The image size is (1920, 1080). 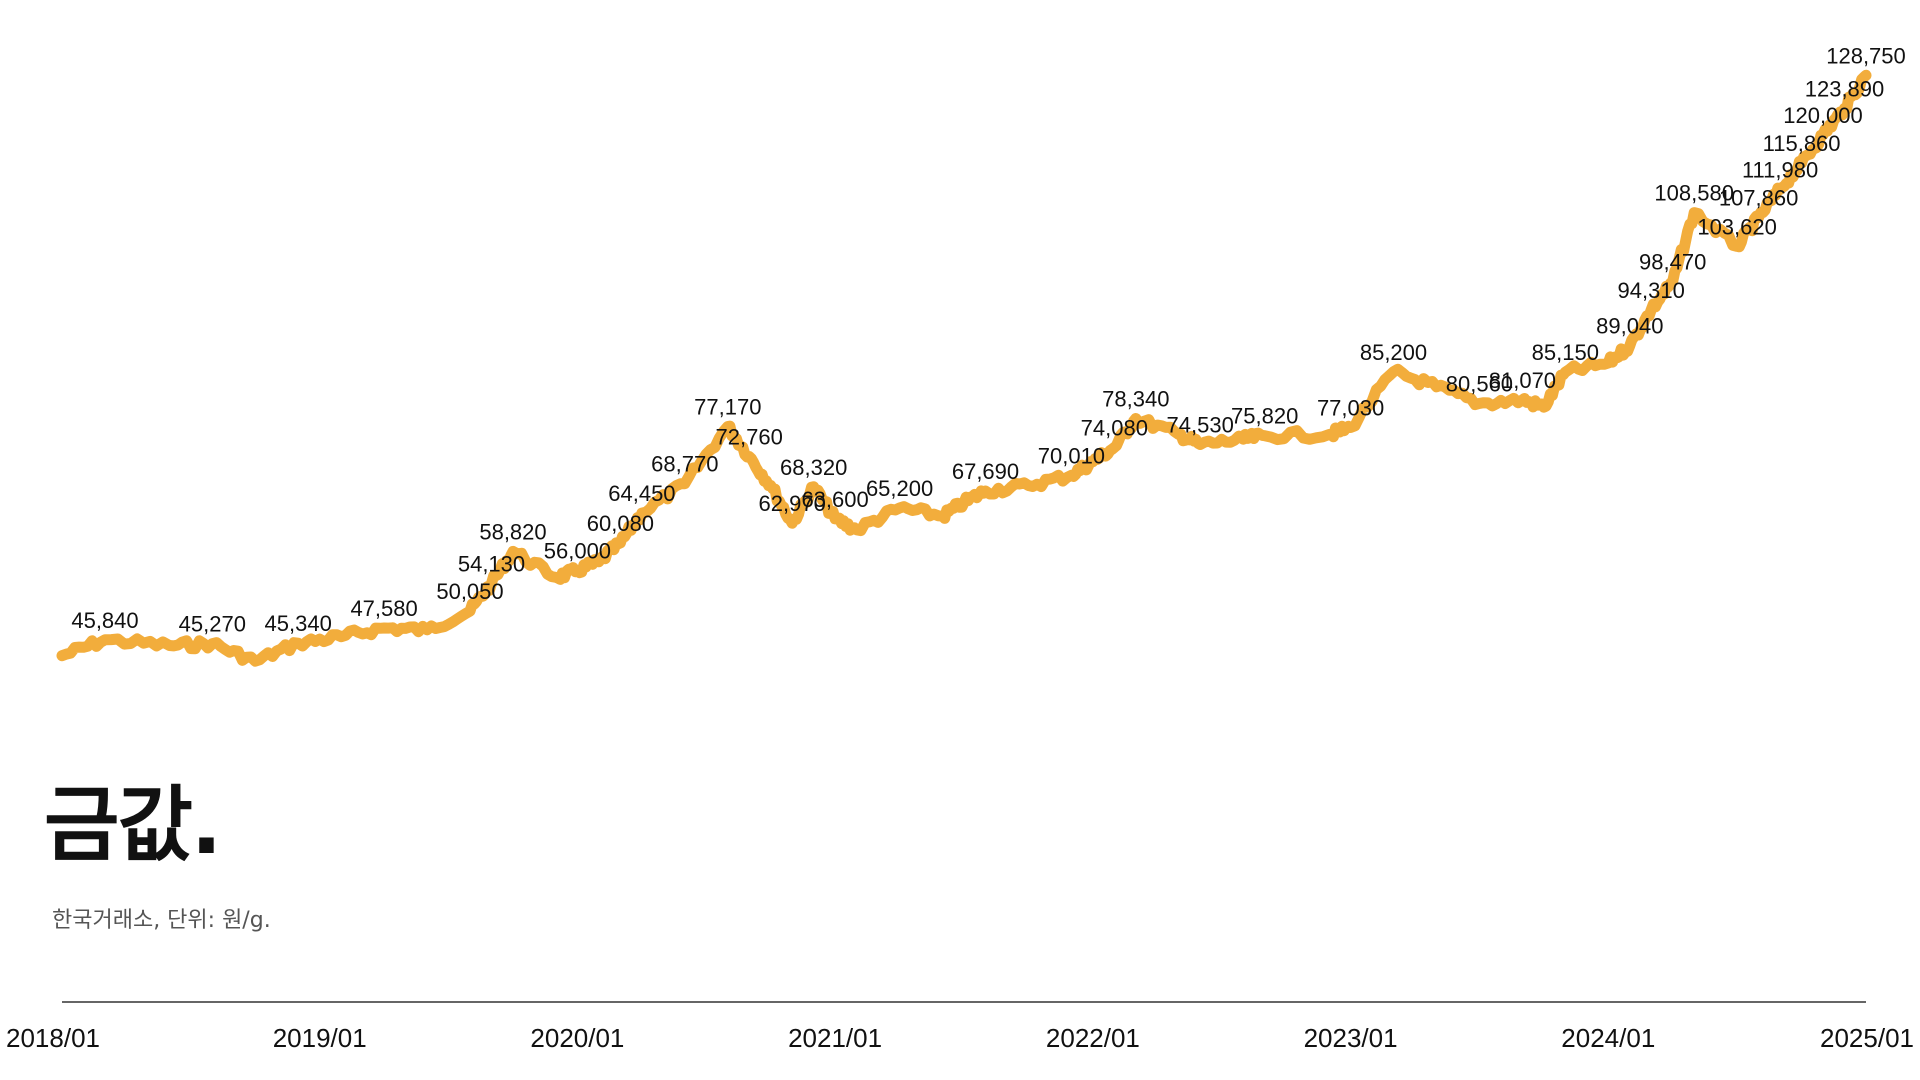 I want to click on chart-subtitle: 한국거래소, 단위: 원/g., so click(x=161, y=920).